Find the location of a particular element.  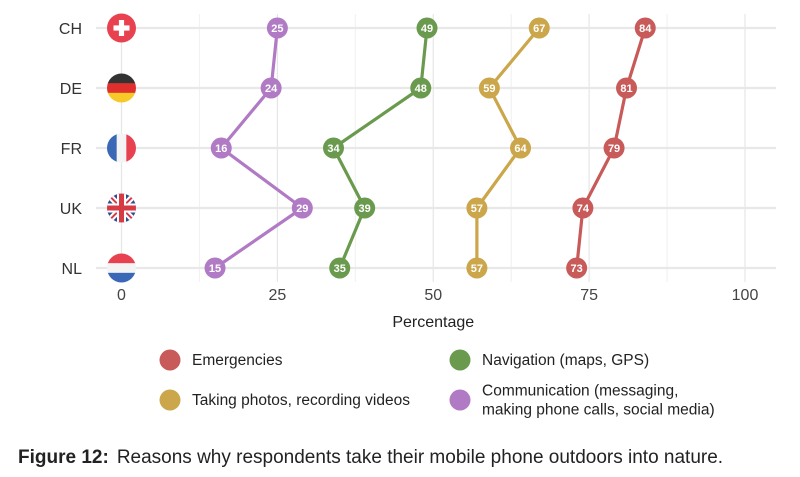

x-tick-label: 0 is located at coordinates (121, 295).